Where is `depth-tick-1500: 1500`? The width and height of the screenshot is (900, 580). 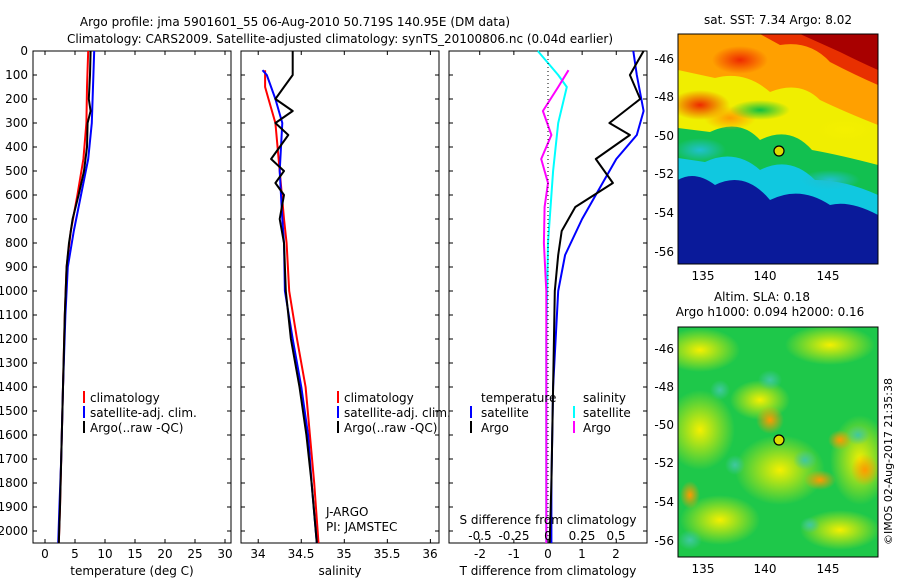
depth-tick-1500: 1500 is located at coordinates (14, 411).